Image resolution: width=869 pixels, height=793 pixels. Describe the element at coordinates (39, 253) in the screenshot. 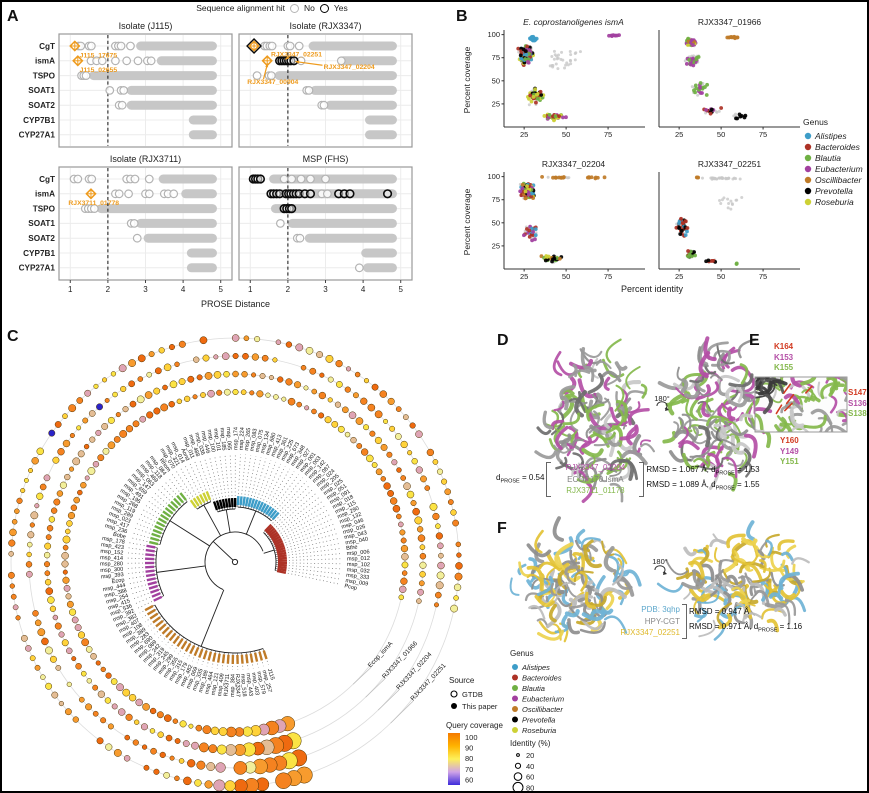

I see `gene-row-label: CYP7B1` at that location.